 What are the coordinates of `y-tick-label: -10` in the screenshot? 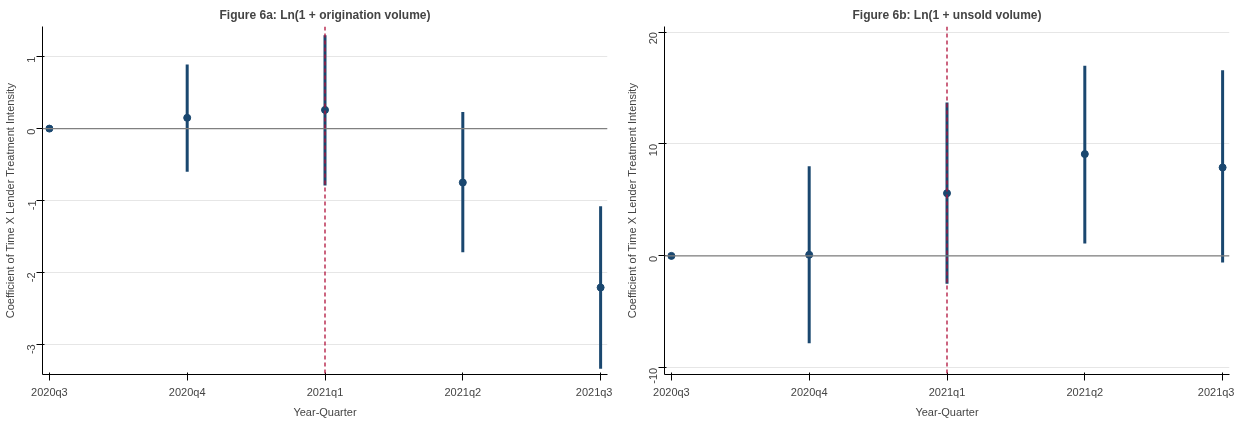 It's located at (653, 375).